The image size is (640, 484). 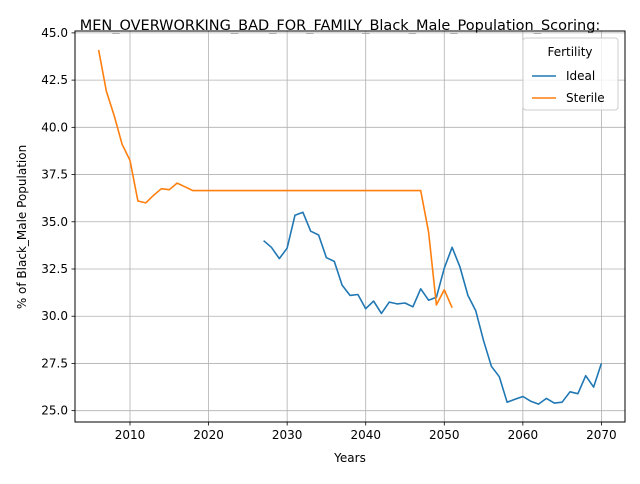 What do you see at coordinates (568, 87) in the screenshot?
I see `legend-items: Ideal Sterile` at bounding box center [568, 87].